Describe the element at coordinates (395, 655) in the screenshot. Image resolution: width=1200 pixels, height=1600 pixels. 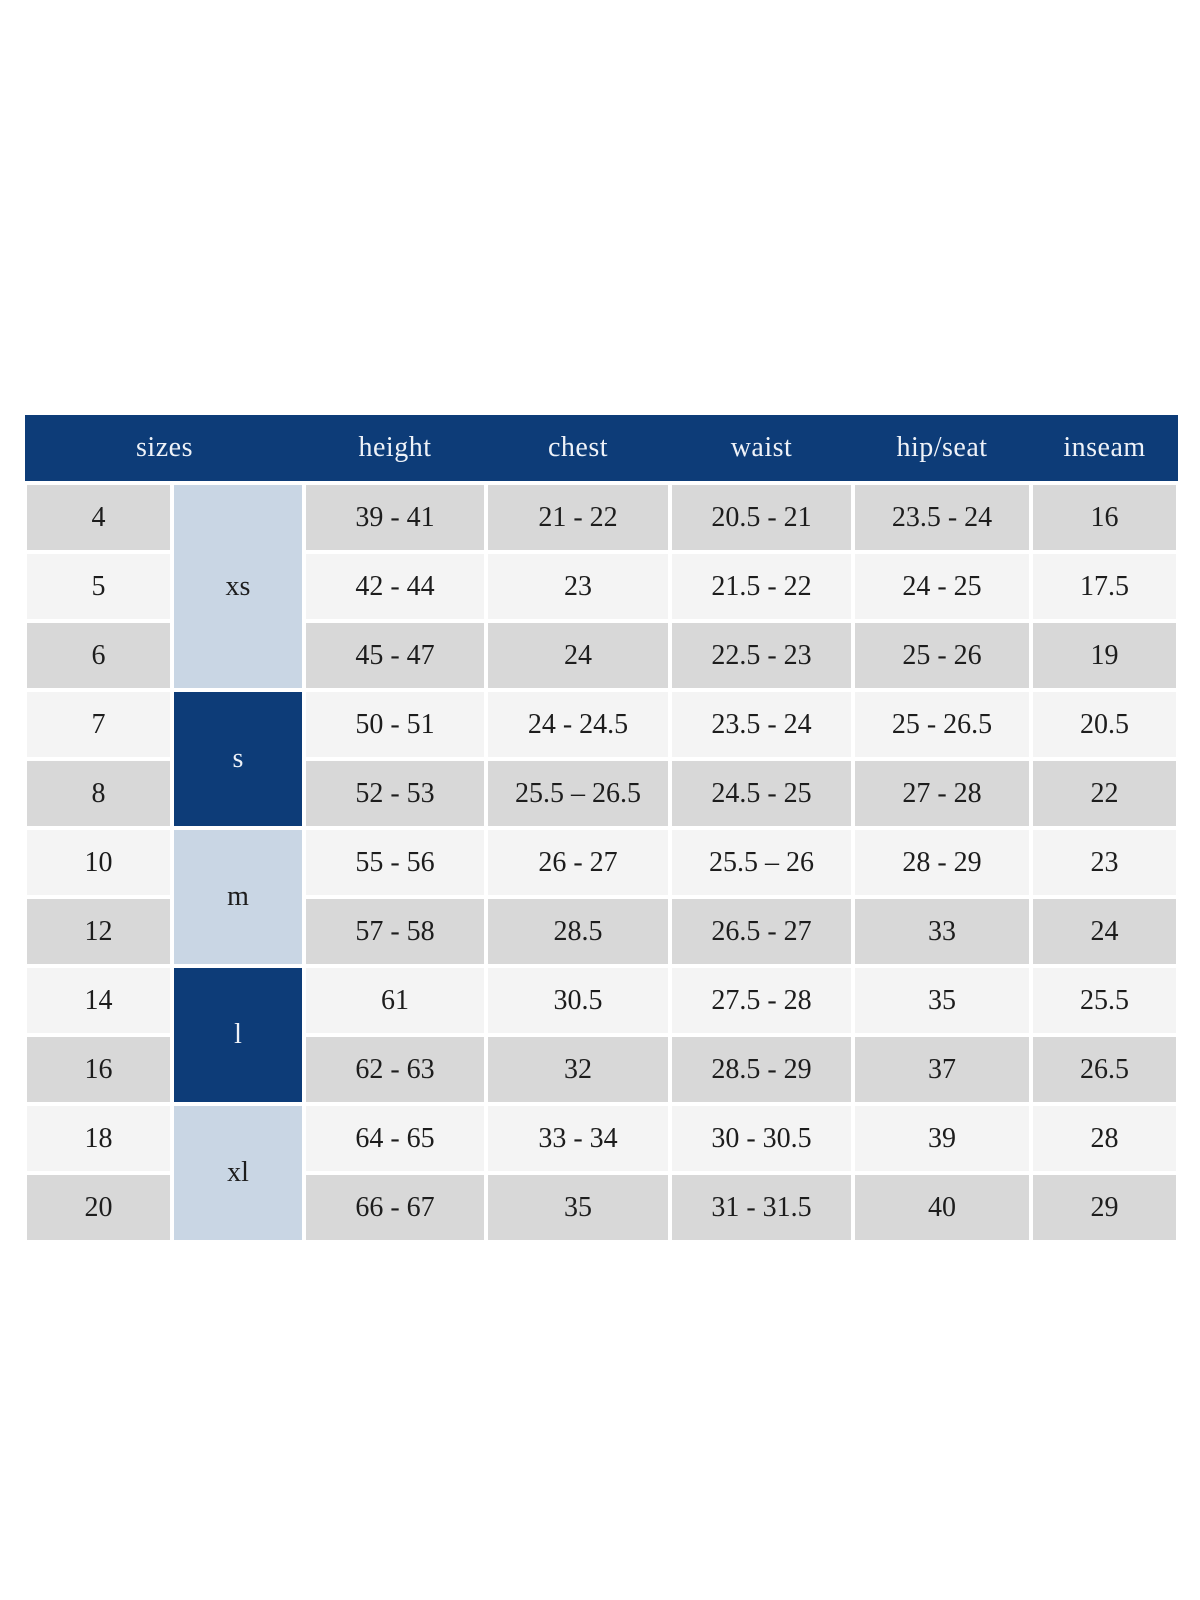
I see `height-cell: 45 - 47` at that location.